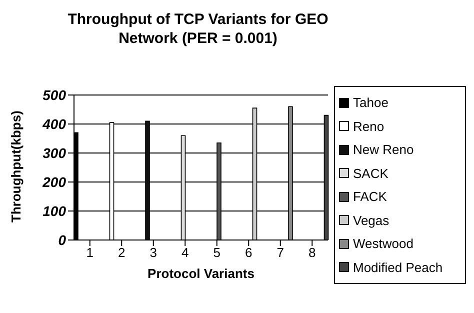 This screenshot has width=474, height=313. What do you see at coordinates (16, 166) in the screenshot?
I see `y-axis-title: Throughput(kbps)` at bounding box center [16, 166].